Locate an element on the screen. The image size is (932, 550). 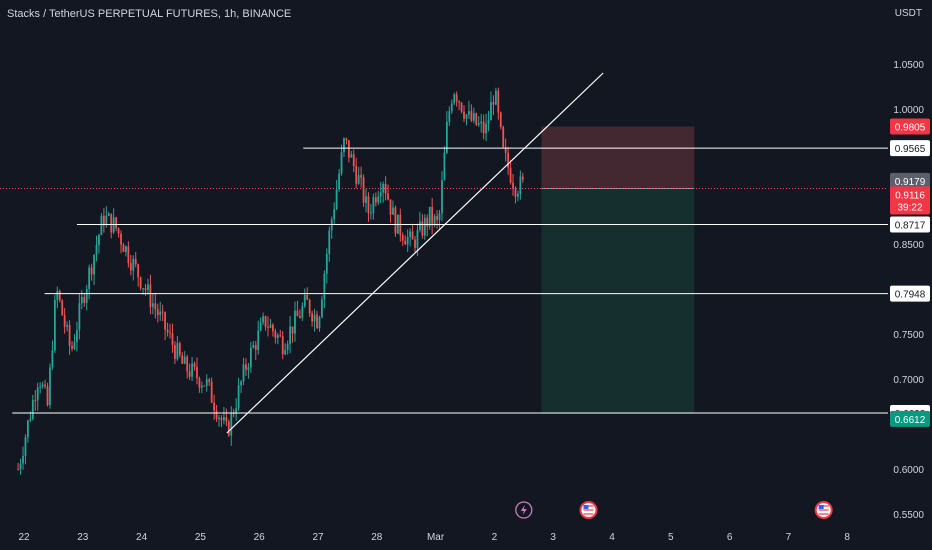
stop-price-badge-label: 0.9805 is located at coordinates (910, 128).